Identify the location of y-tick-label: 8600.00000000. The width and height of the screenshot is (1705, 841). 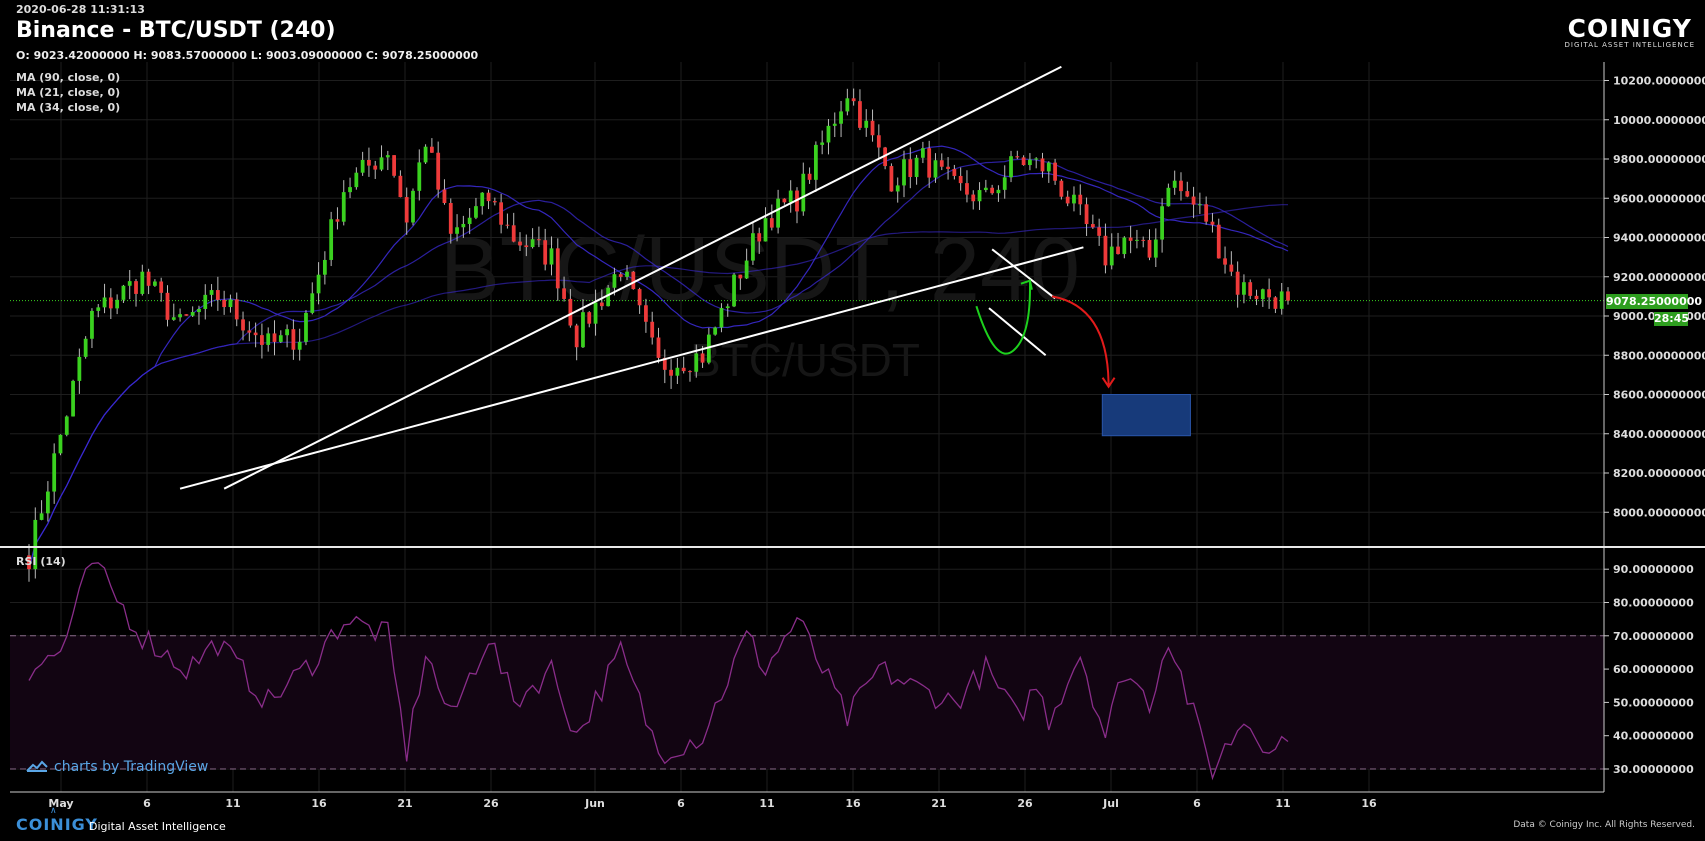
(1659, 395).